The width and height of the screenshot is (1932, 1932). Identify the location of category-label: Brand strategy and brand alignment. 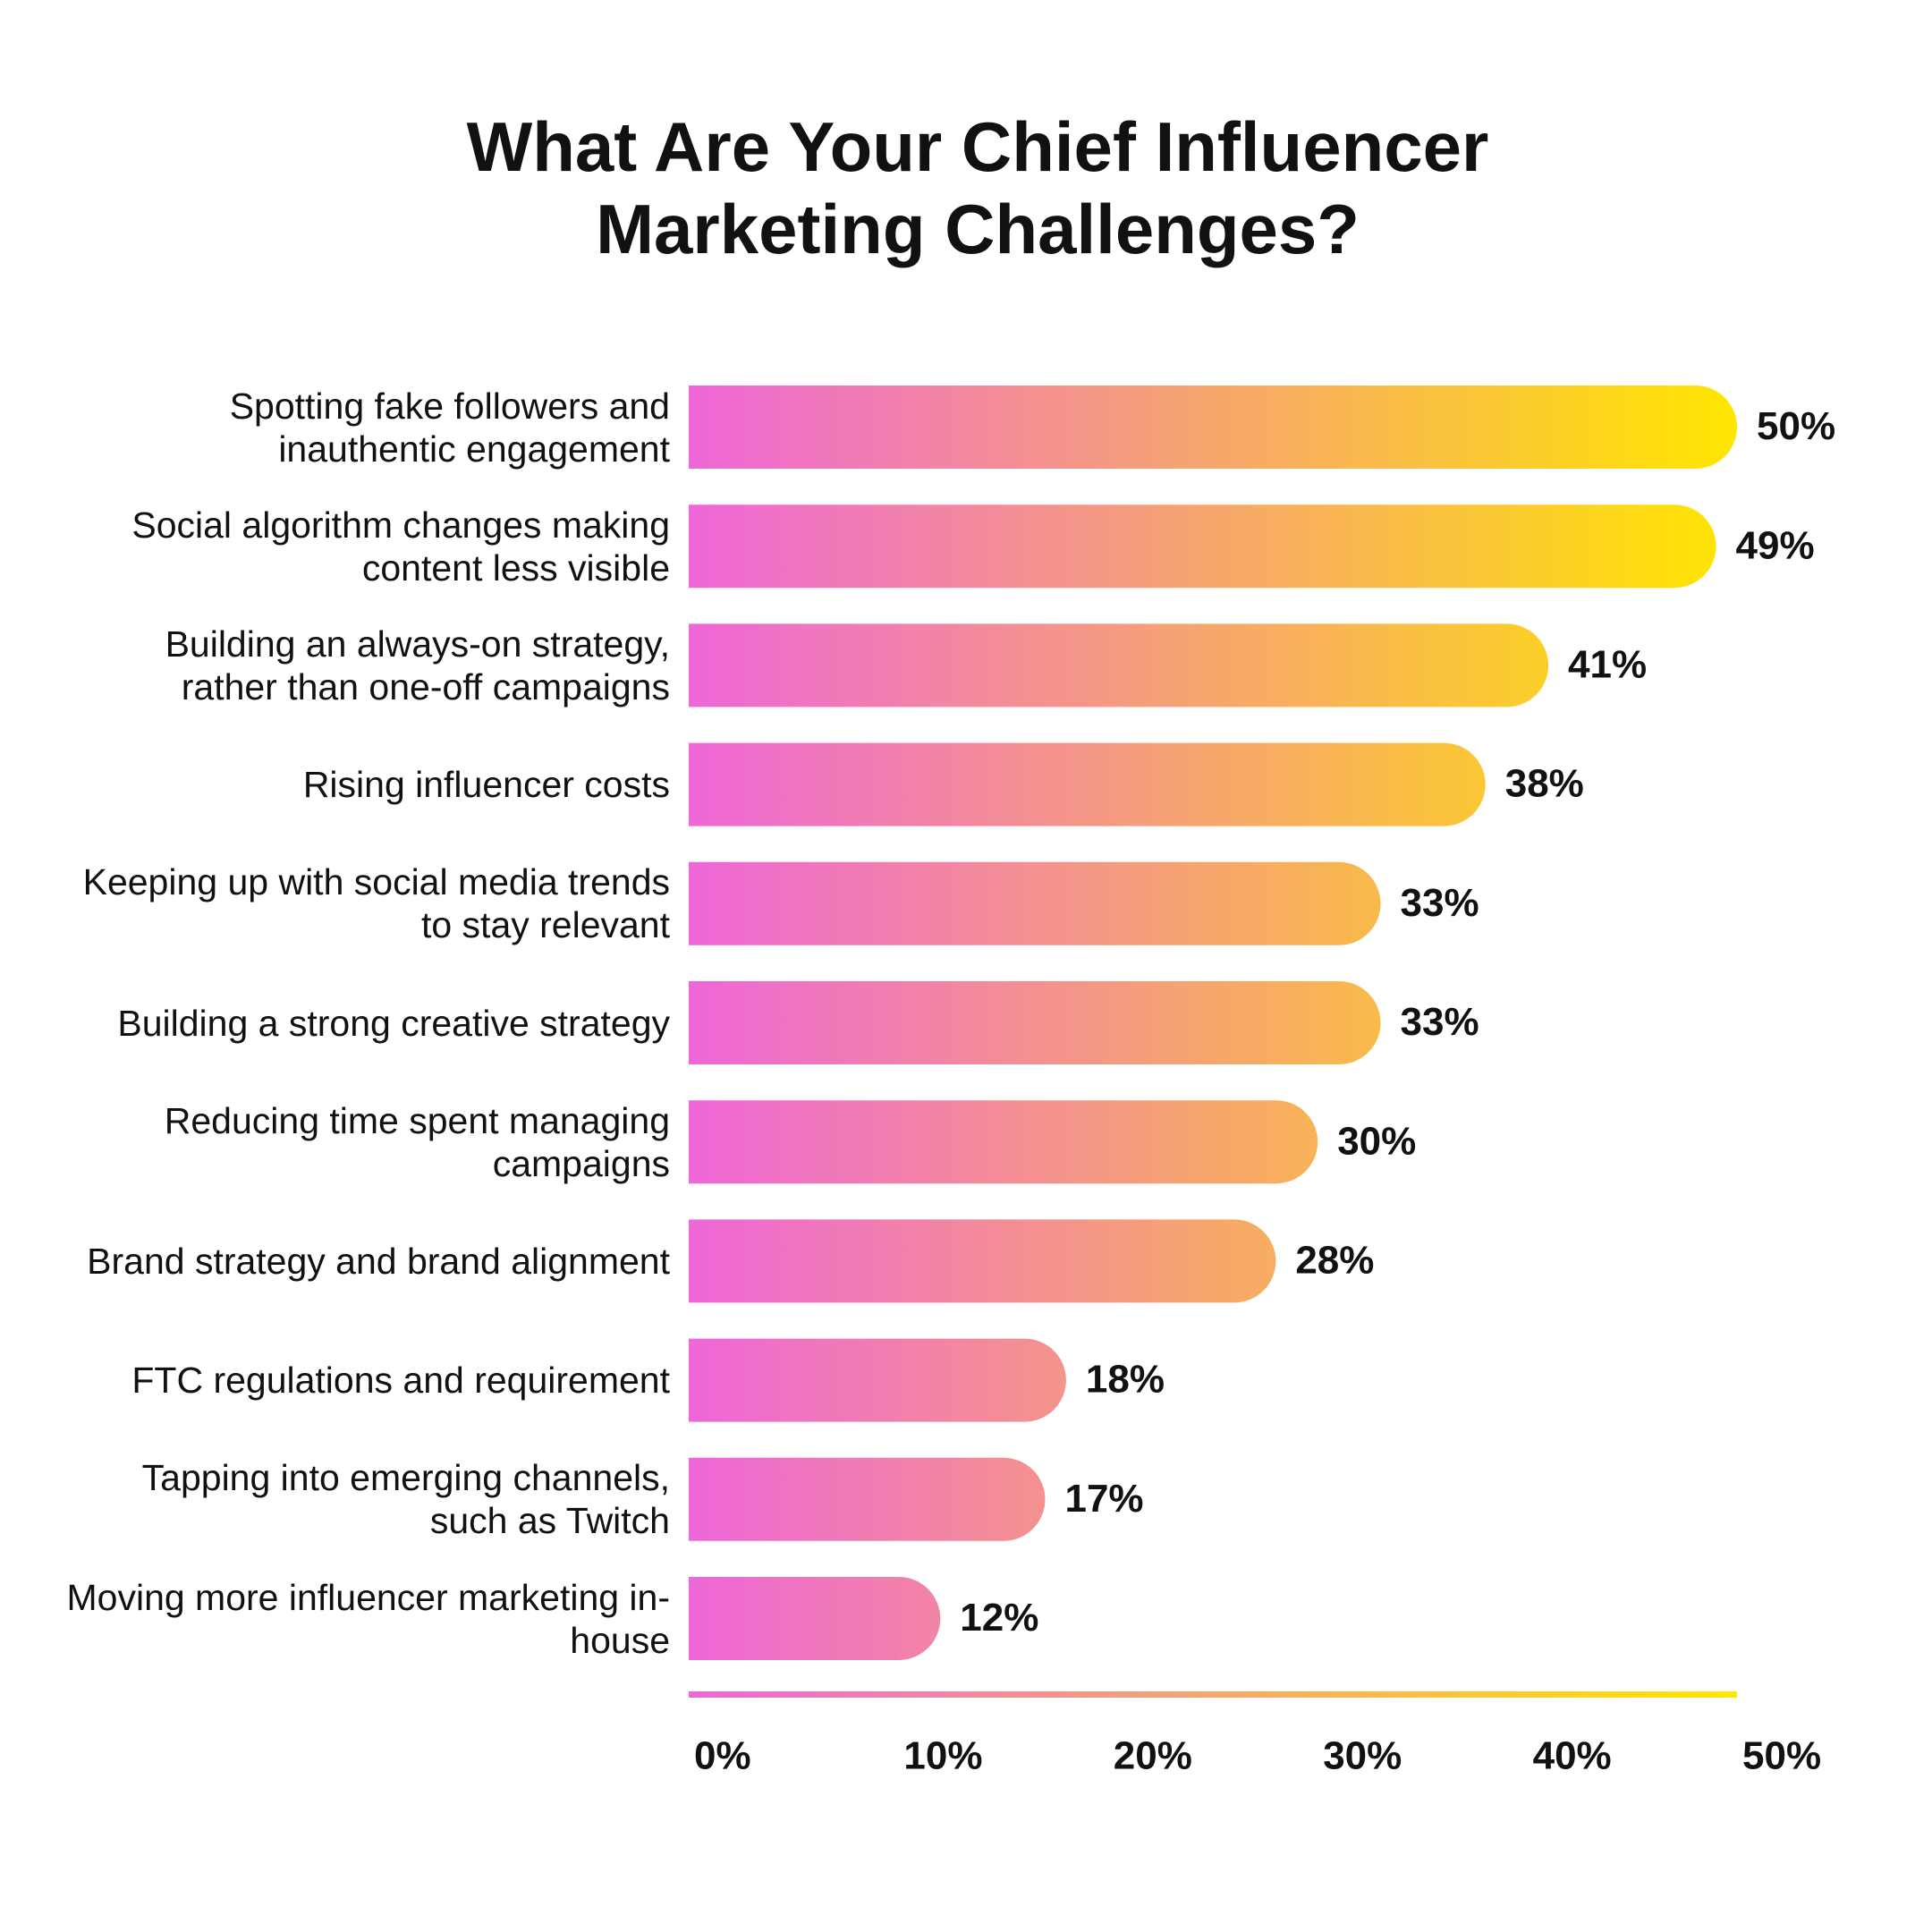
(378, 1261).